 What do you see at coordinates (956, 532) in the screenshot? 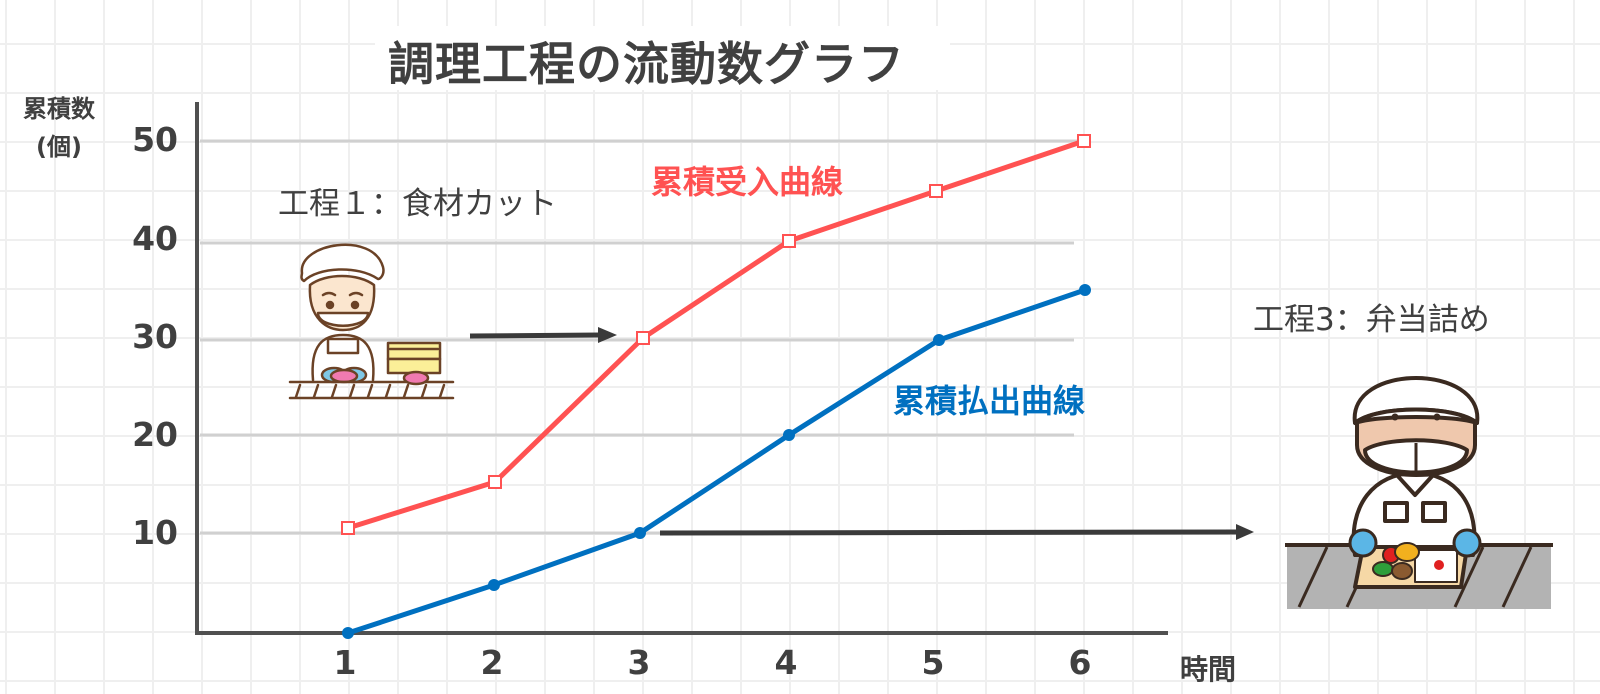
I see `arrow-process3` at bounding box center [956, 532].